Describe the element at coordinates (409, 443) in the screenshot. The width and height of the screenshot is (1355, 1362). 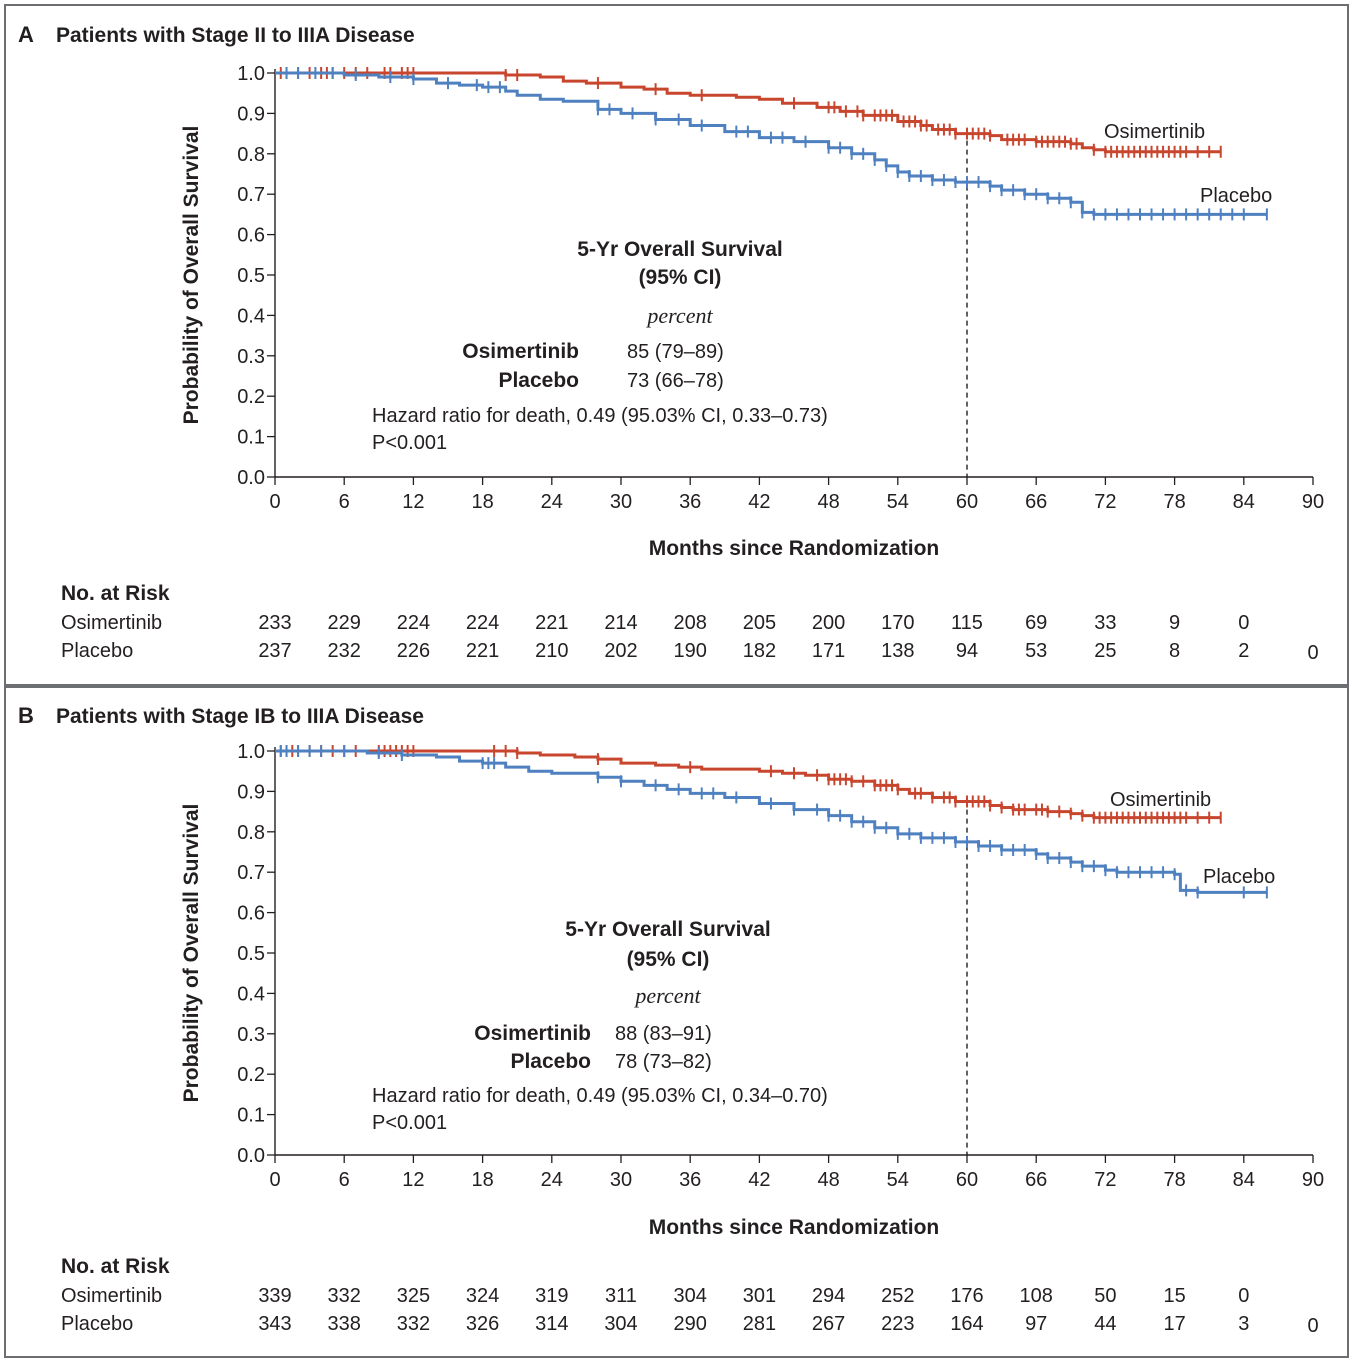
I see `p-value-text: P<0.001` at that location.